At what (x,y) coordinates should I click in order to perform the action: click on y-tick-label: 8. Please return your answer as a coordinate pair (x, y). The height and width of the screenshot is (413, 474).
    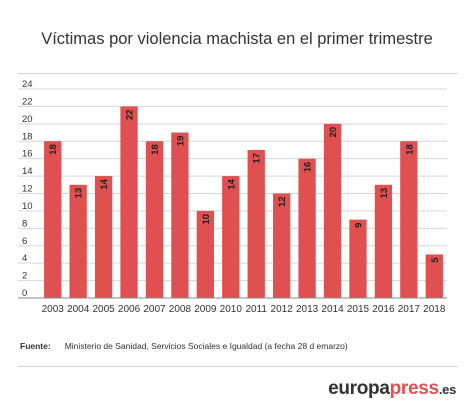
    Looking at the image, I should click on (24, 223).